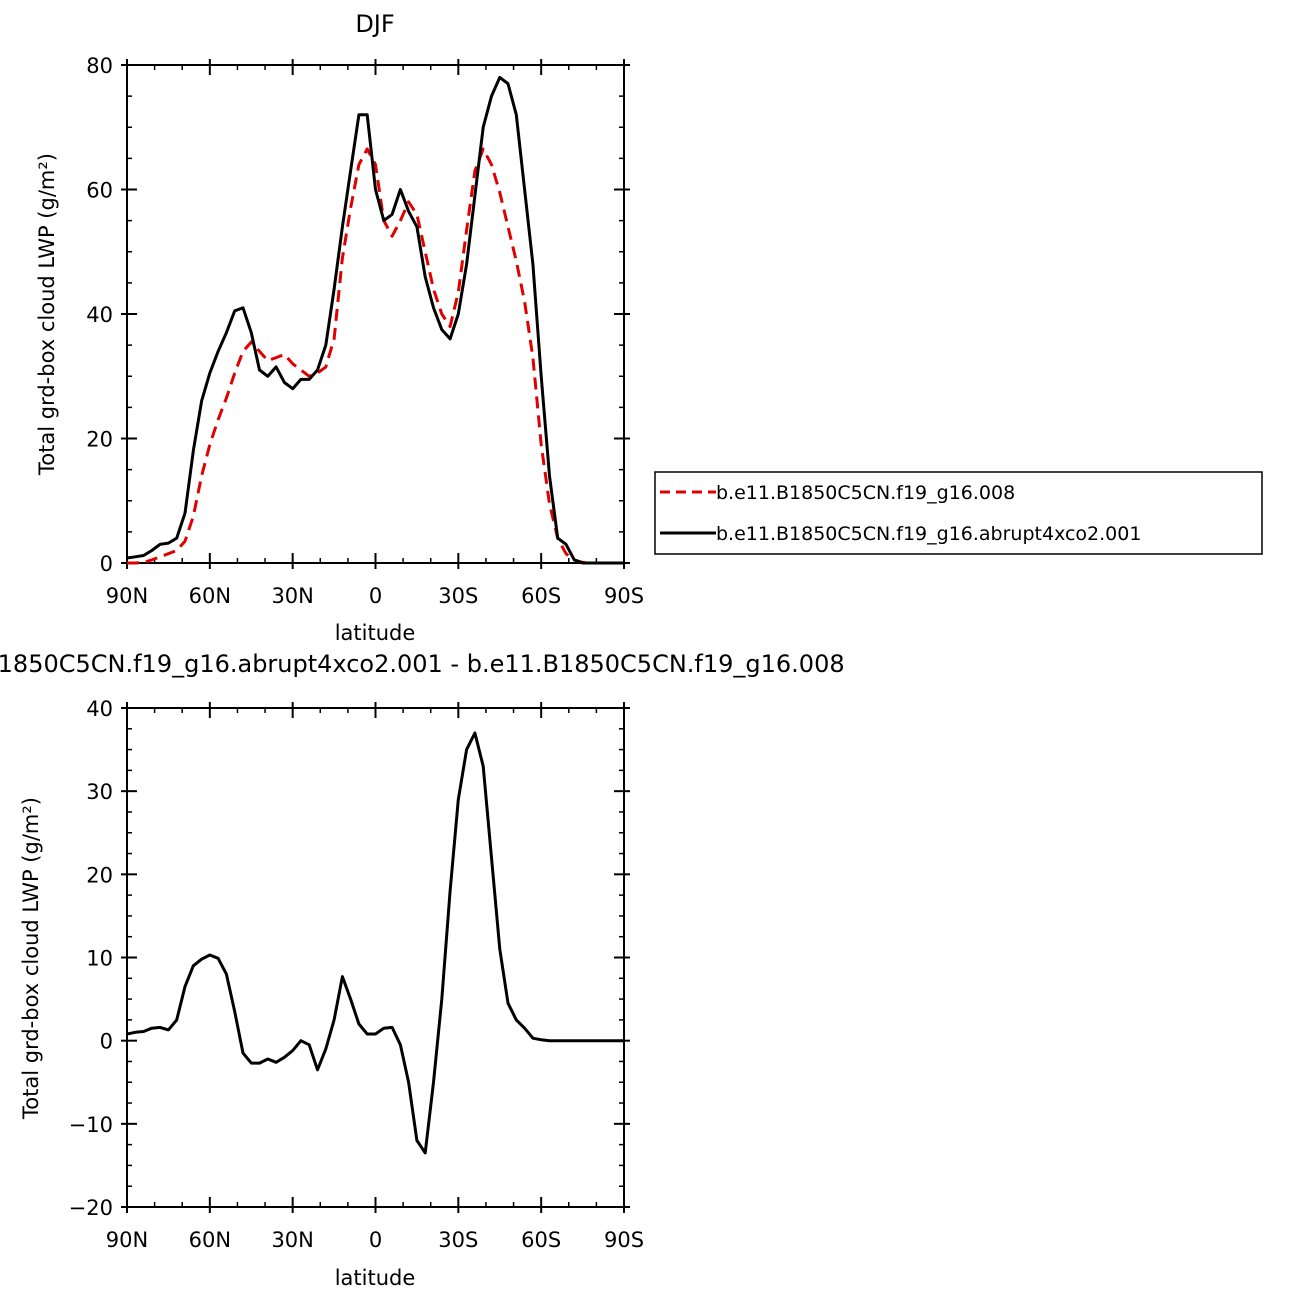 This screenshot has width=1297, height=1297. I want to click on bottom-y-tick-label: −10, so click(91, 1125).